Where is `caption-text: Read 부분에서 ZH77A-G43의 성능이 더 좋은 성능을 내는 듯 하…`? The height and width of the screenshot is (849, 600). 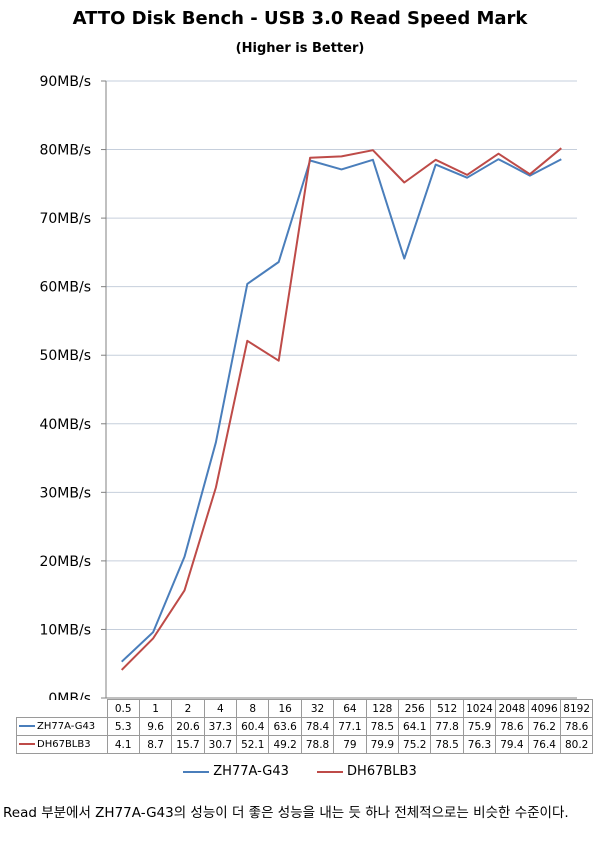 caption-text: Read 부분에서 ZH77A-G43의 성능이 더 좋은 성능을 내는 듯 하… is located at coordinates (286, 813).